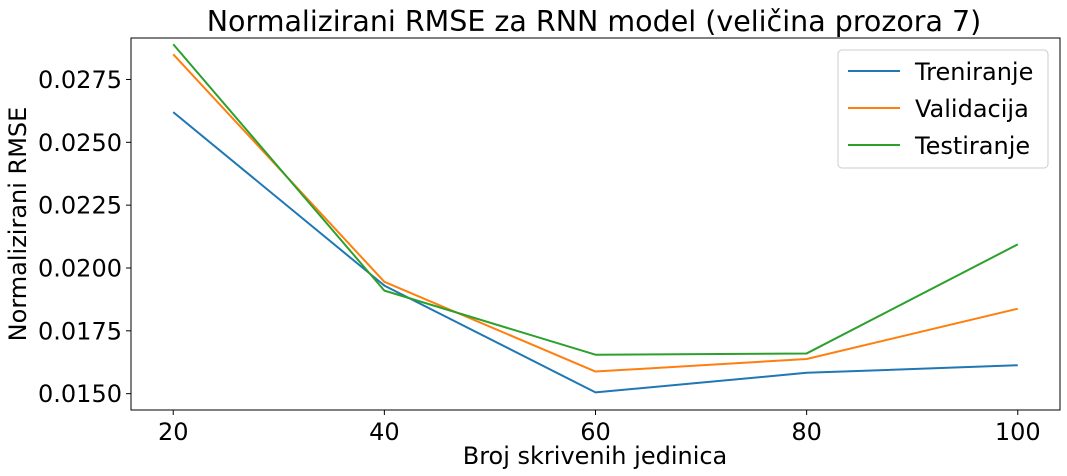 Image resolution: width=1067 pixels, height=476 pixels. What do you see at coordinates (384, 432) in the screenshot?
I see `x-tick-label: 40` at bounding box center [384, 432].